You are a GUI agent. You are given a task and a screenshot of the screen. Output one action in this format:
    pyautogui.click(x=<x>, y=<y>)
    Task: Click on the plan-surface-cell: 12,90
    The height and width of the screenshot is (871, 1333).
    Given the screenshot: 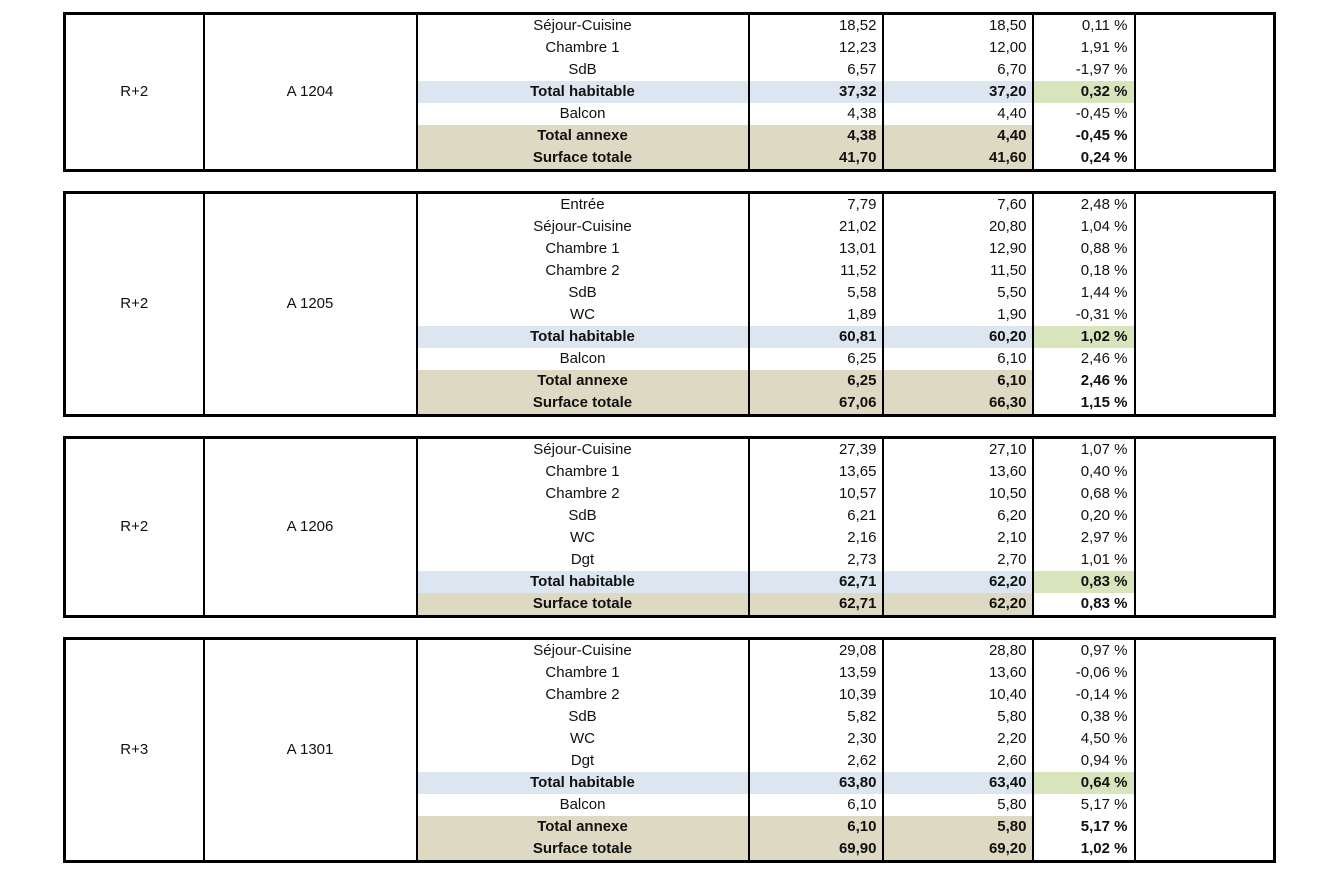 What is the action you would take?
    pyautogui.click(x=958, y=249)
    